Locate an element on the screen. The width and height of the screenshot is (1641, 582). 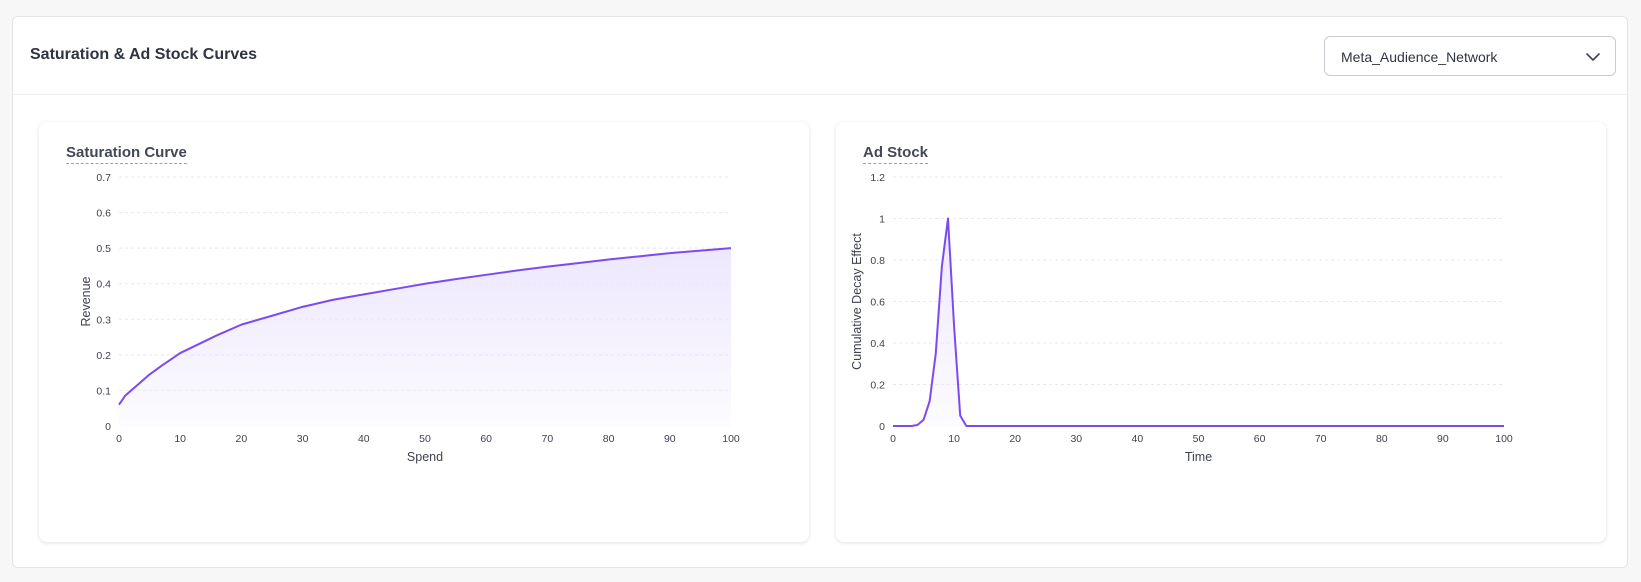
y-tick-label: 0.5 is located at coordinates (103, 249).